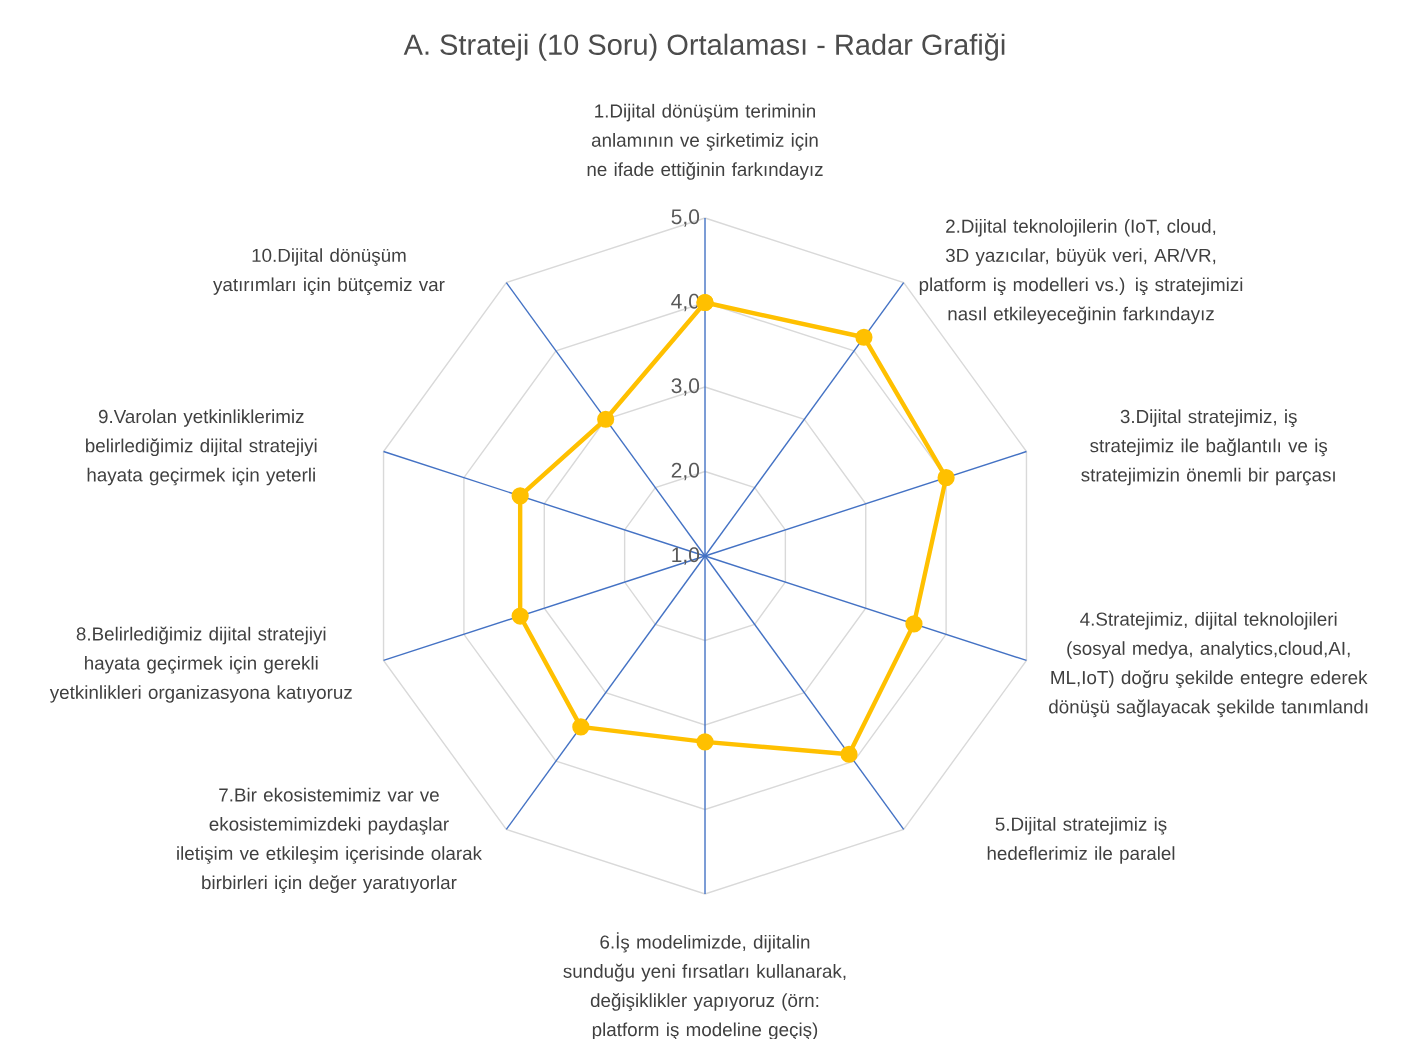 The image size is (1410, 1039). What do you see at coordinates (685, 471) in the screenshot?
I see `y-tick-label: 2,0` at bounding box center [685, 471].